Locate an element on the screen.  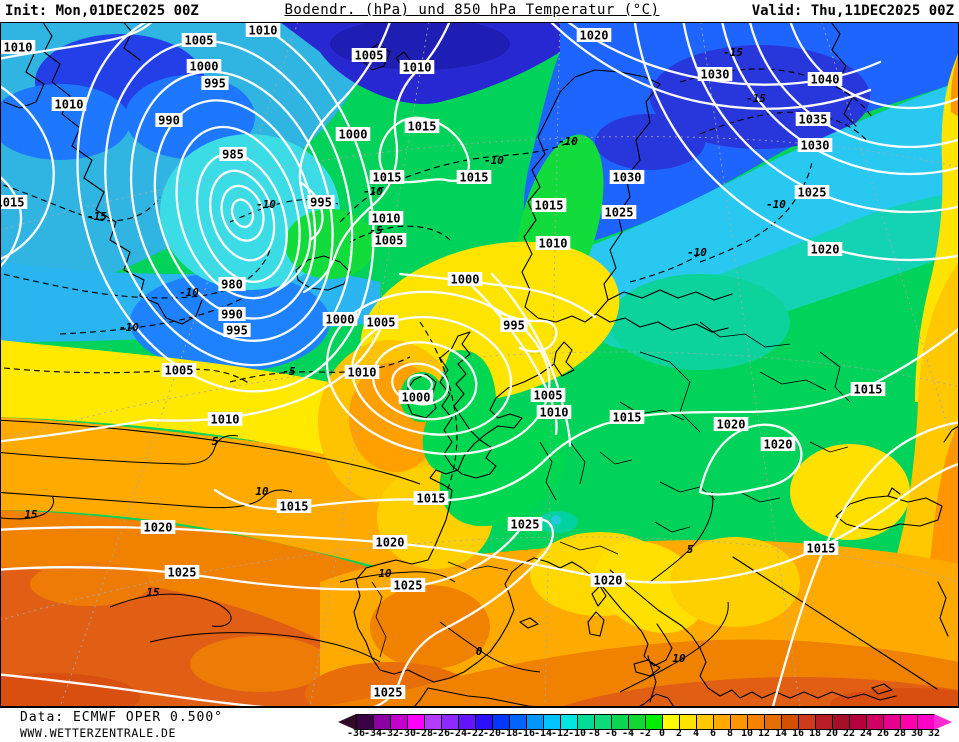
pressure-label: 980 is located at coordinates (232, 284).